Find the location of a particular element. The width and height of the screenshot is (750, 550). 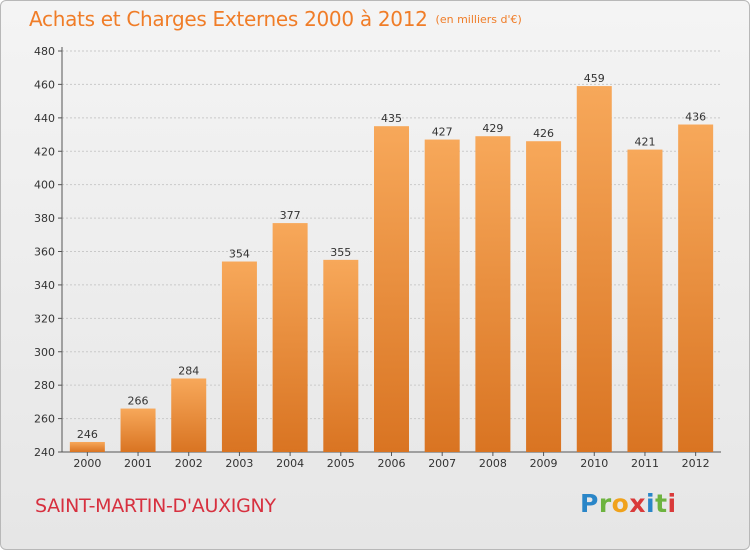

data-label-2008: 429 is located at coordinates (492, 128).